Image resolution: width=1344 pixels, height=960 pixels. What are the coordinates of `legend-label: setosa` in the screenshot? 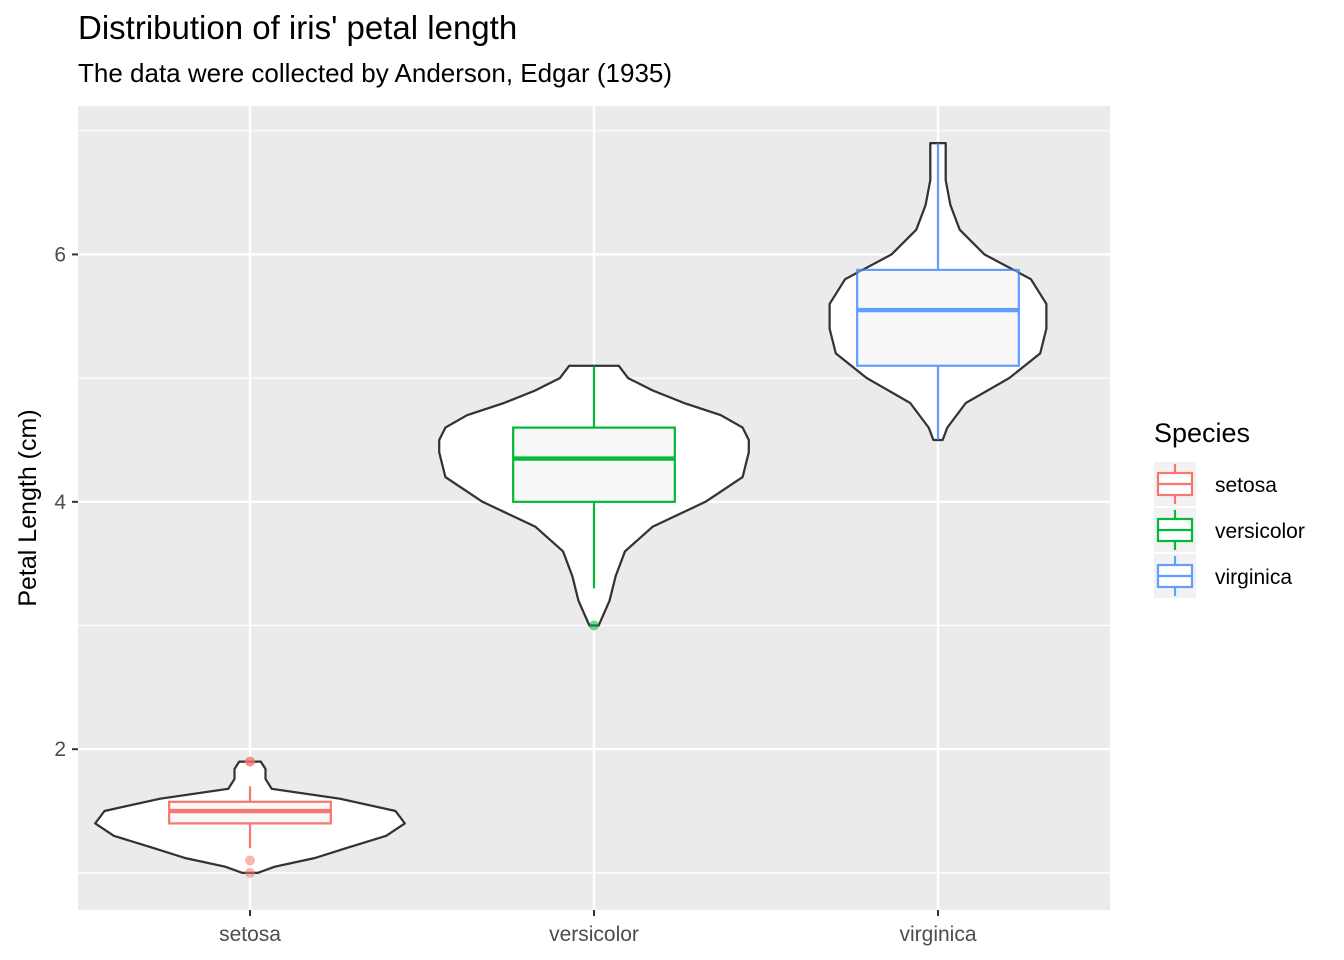 It's located at (1246, 485).